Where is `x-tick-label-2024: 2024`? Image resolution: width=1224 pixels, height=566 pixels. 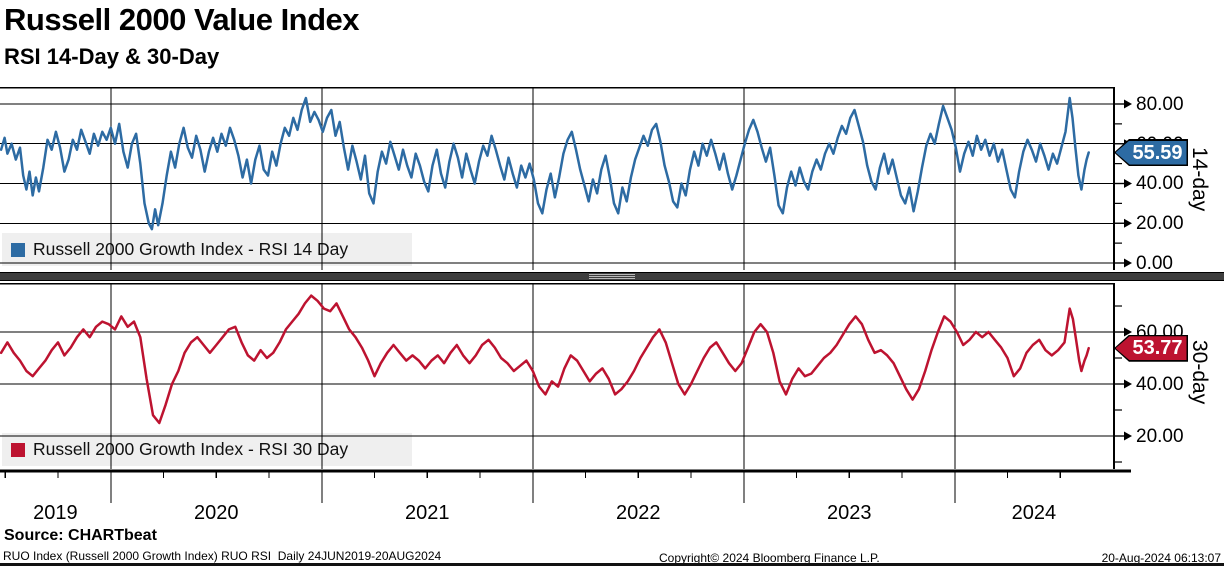
x-tick-label-2024: 2024 is located at coordinates (1034, 513).